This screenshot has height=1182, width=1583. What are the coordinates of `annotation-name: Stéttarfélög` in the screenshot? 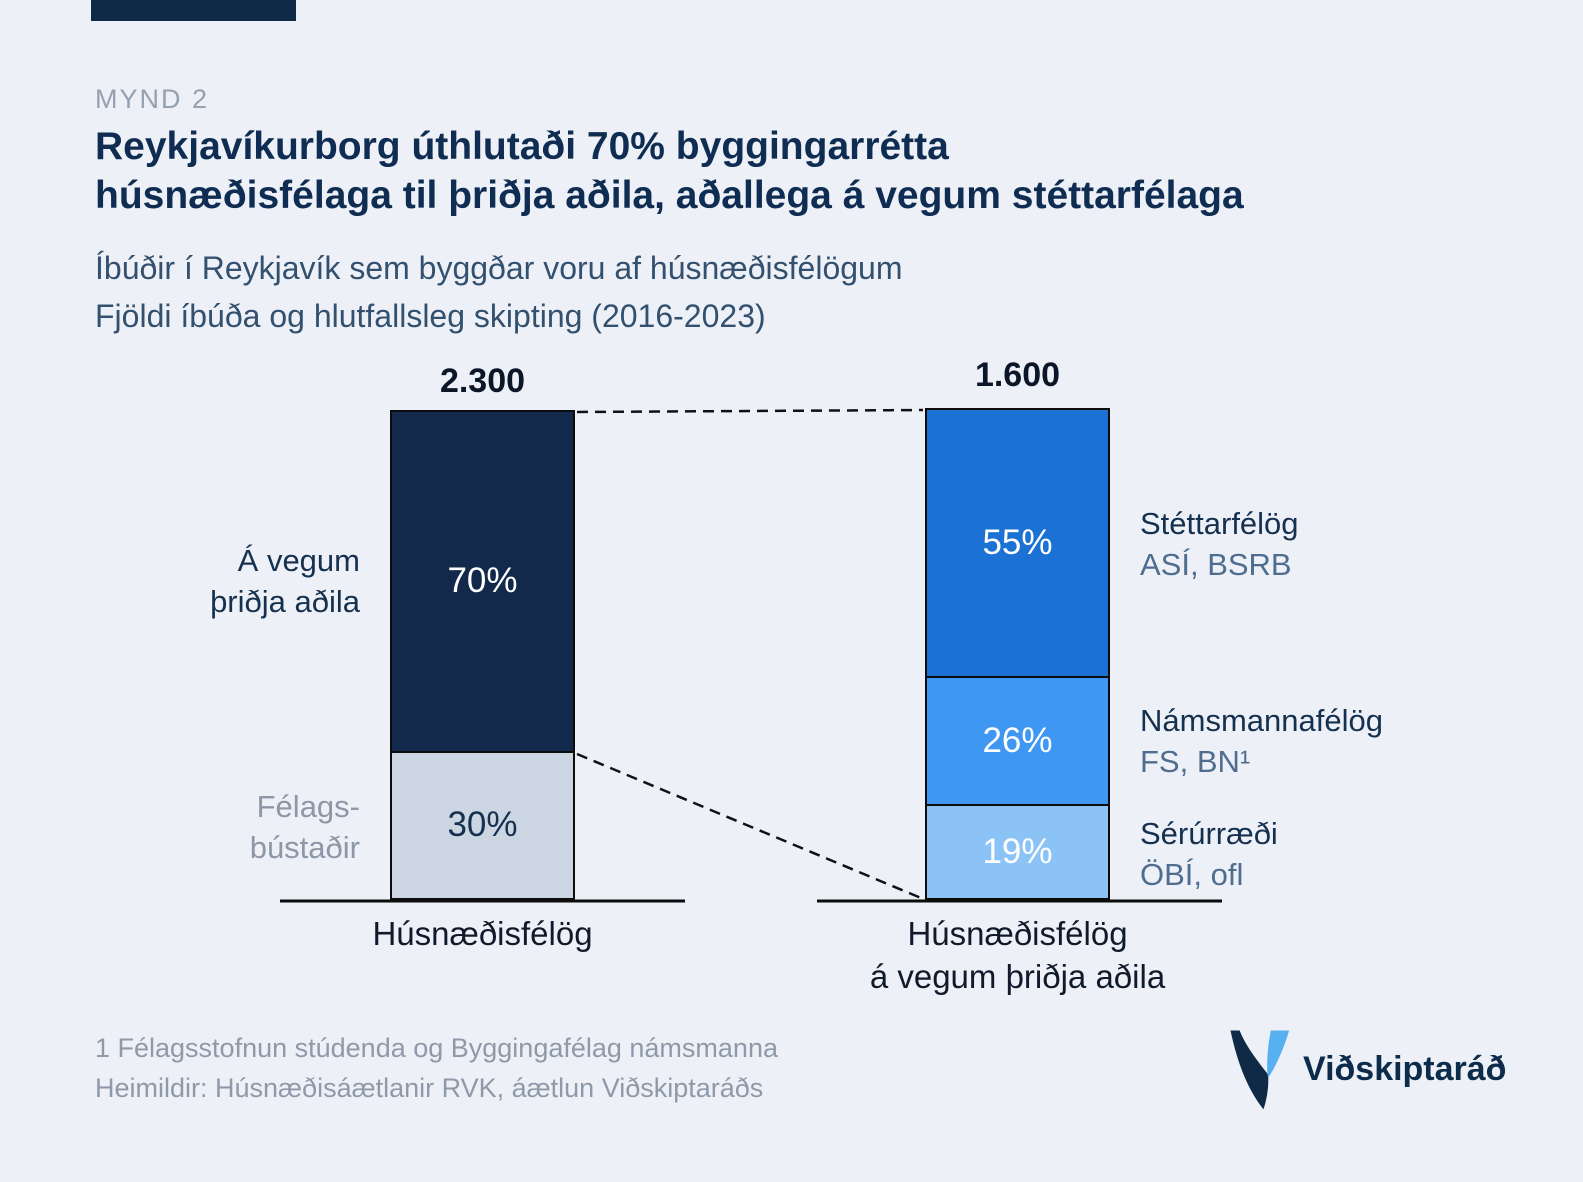 It's located at (1219, 523).